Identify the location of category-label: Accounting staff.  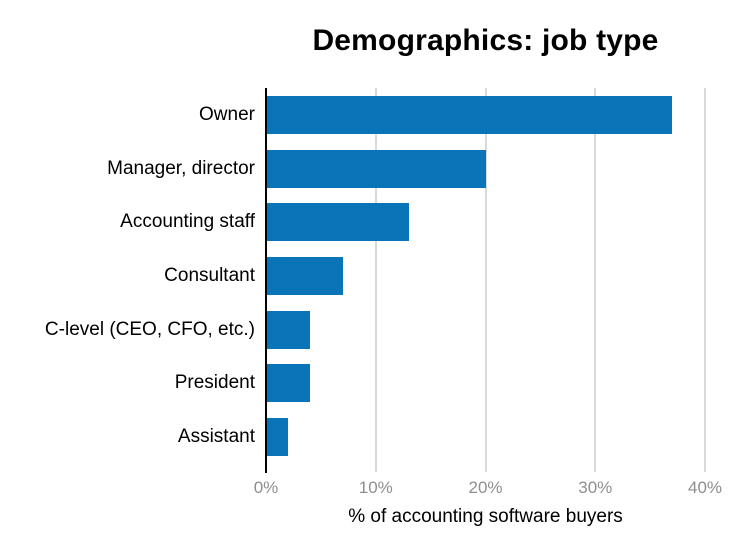
(187, 222).